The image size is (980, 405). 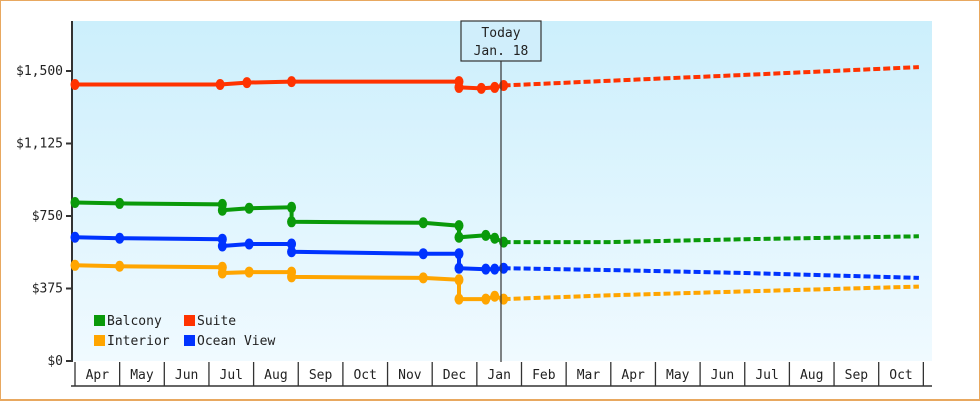 What do you see at coordinates (134, 321) in the screenshot?
I see `legend-label: Balcony` at bounding box center [134, 321].